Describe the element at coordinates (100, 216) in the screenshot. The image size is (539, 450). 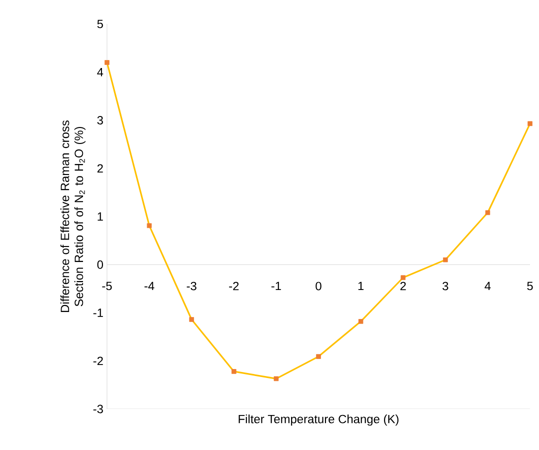
I see `y-tick-label: 1` at that location.